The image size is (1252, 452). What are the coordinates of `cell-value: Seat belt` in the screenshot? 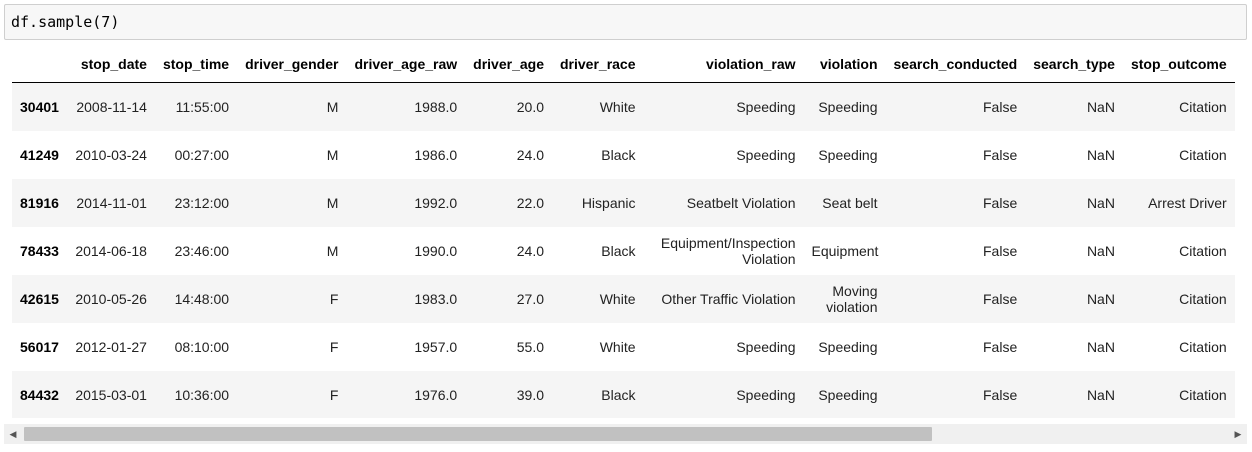 It's located at (850, 202).